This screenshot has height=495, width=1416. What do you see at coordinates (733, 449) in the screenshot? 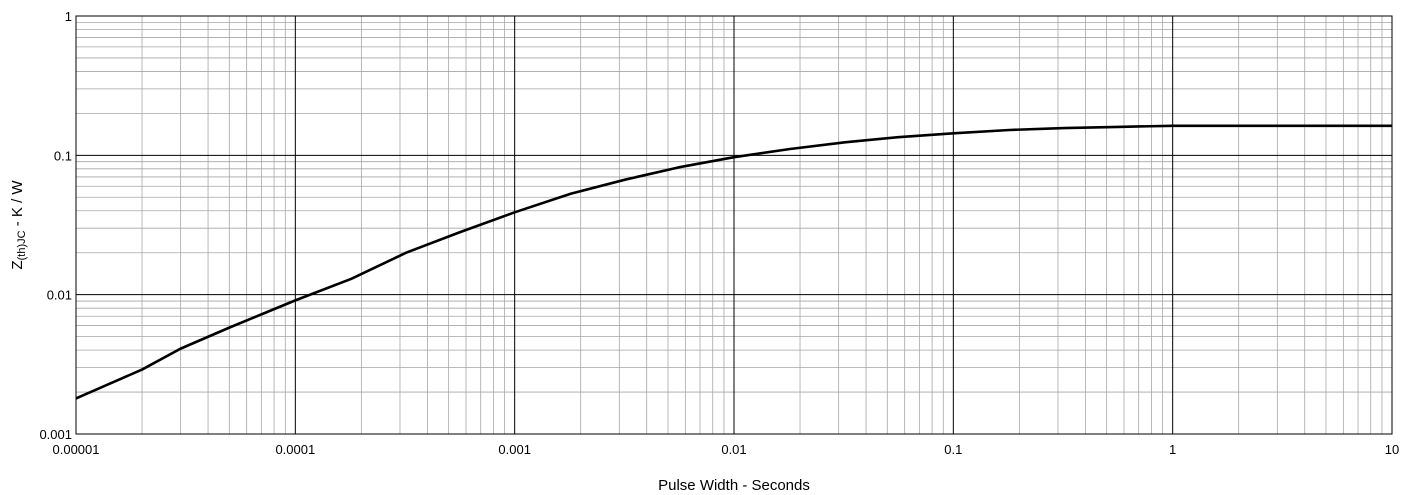
I see `x-tick-label: 0.01` at bounding box center [733, 449].